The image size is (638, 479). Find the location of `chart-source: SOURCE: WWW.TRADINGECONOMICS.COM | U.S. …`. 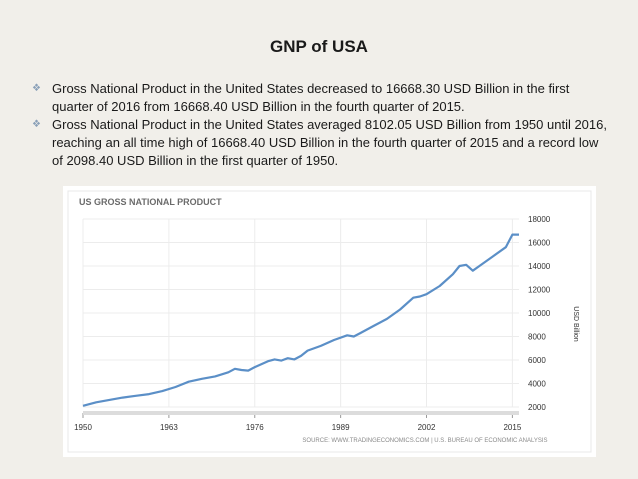

chart-source: SOURCE: WWW.TRADINGECONOMICS.COM | U.S. … is located at coordinates (424, 441).